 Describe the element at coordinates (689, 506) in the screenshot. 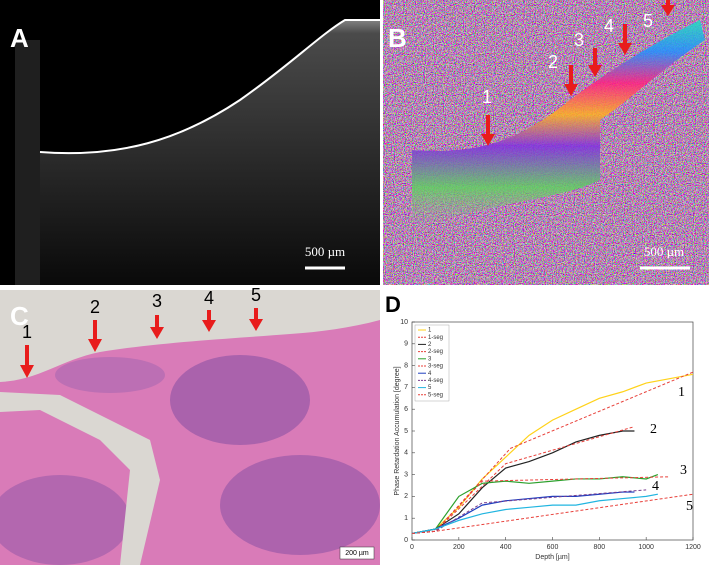

I see `curve-annotation: 5` at that location.